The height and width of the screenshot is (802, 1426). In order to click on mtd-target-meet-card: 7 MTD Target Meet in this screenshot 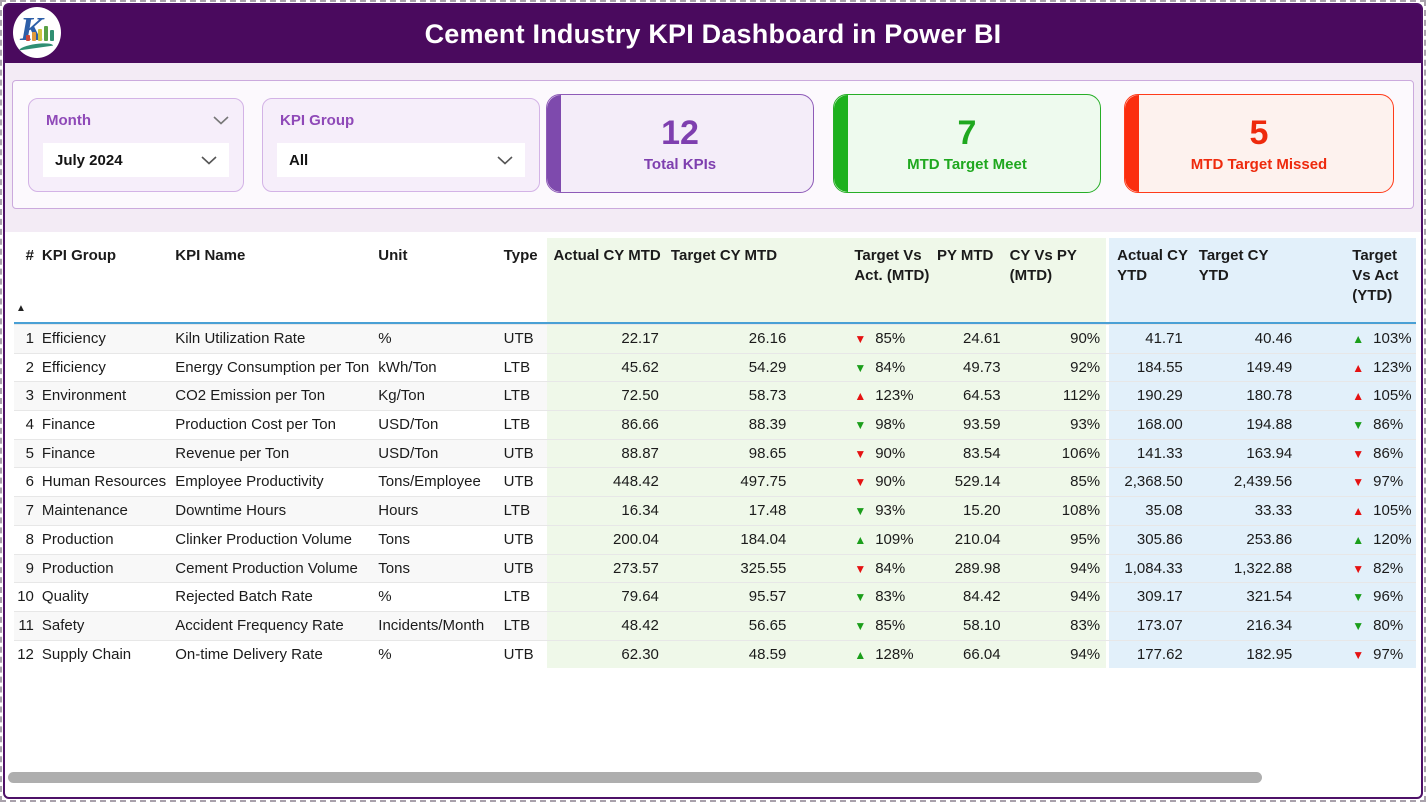, I will do `click(967, 143)`.